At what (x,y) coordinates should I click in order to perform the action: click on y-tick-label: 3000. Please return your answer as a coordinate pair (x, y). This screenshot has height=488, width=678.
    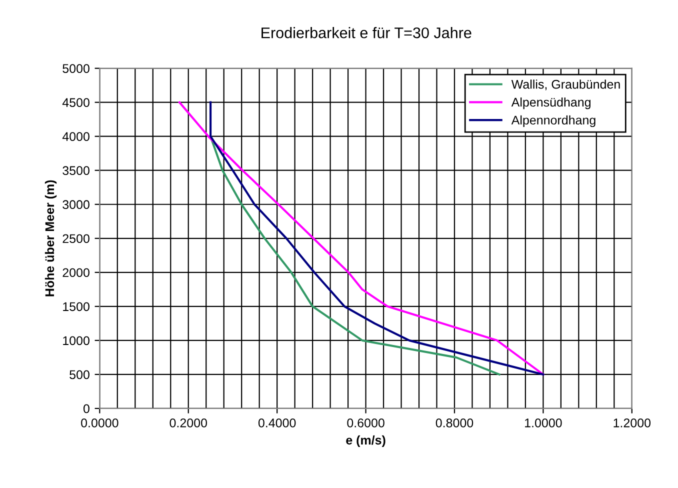
    Looking at the image, I should click on (76, 205).